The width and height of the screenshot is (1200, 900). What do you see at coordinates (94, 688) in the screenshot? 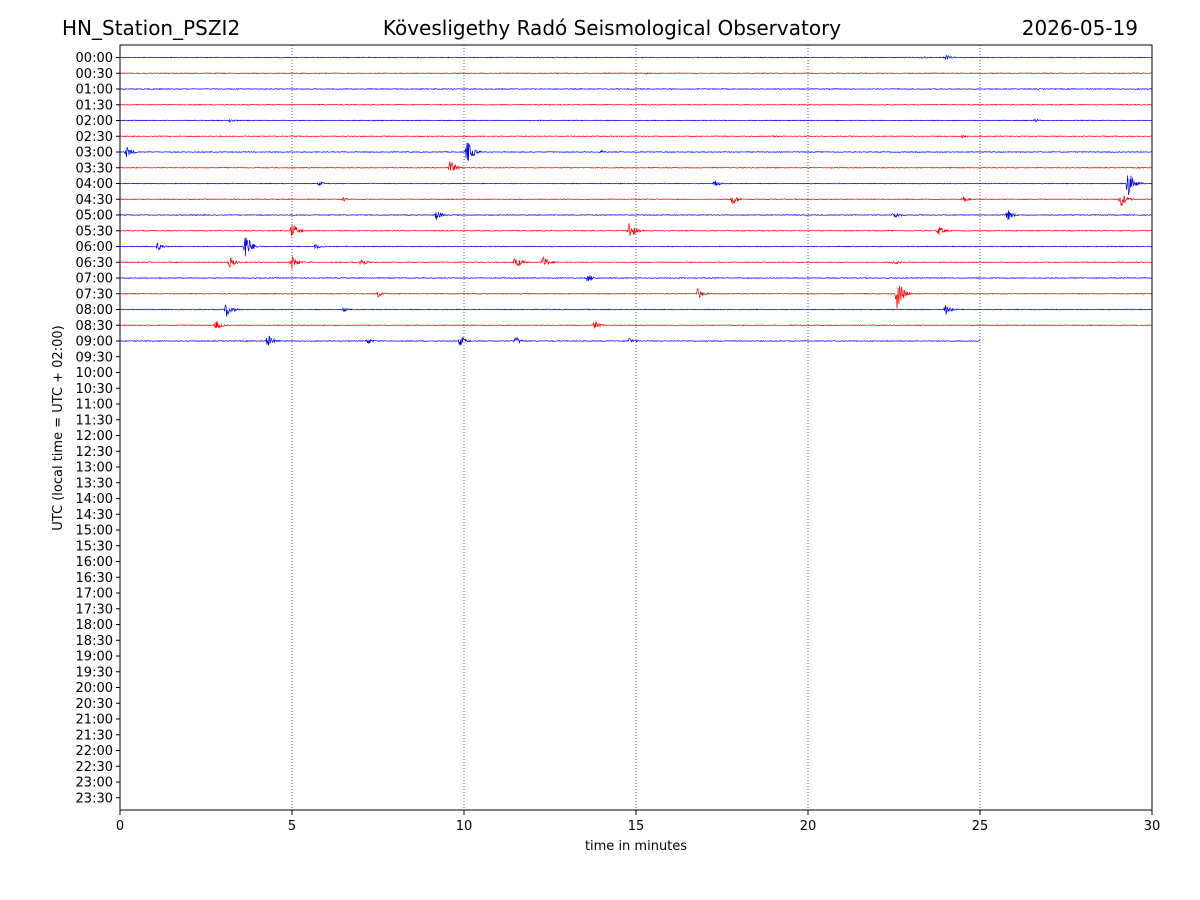
I see `y-tick-label: 20:00` at bounding box center [94, 688].